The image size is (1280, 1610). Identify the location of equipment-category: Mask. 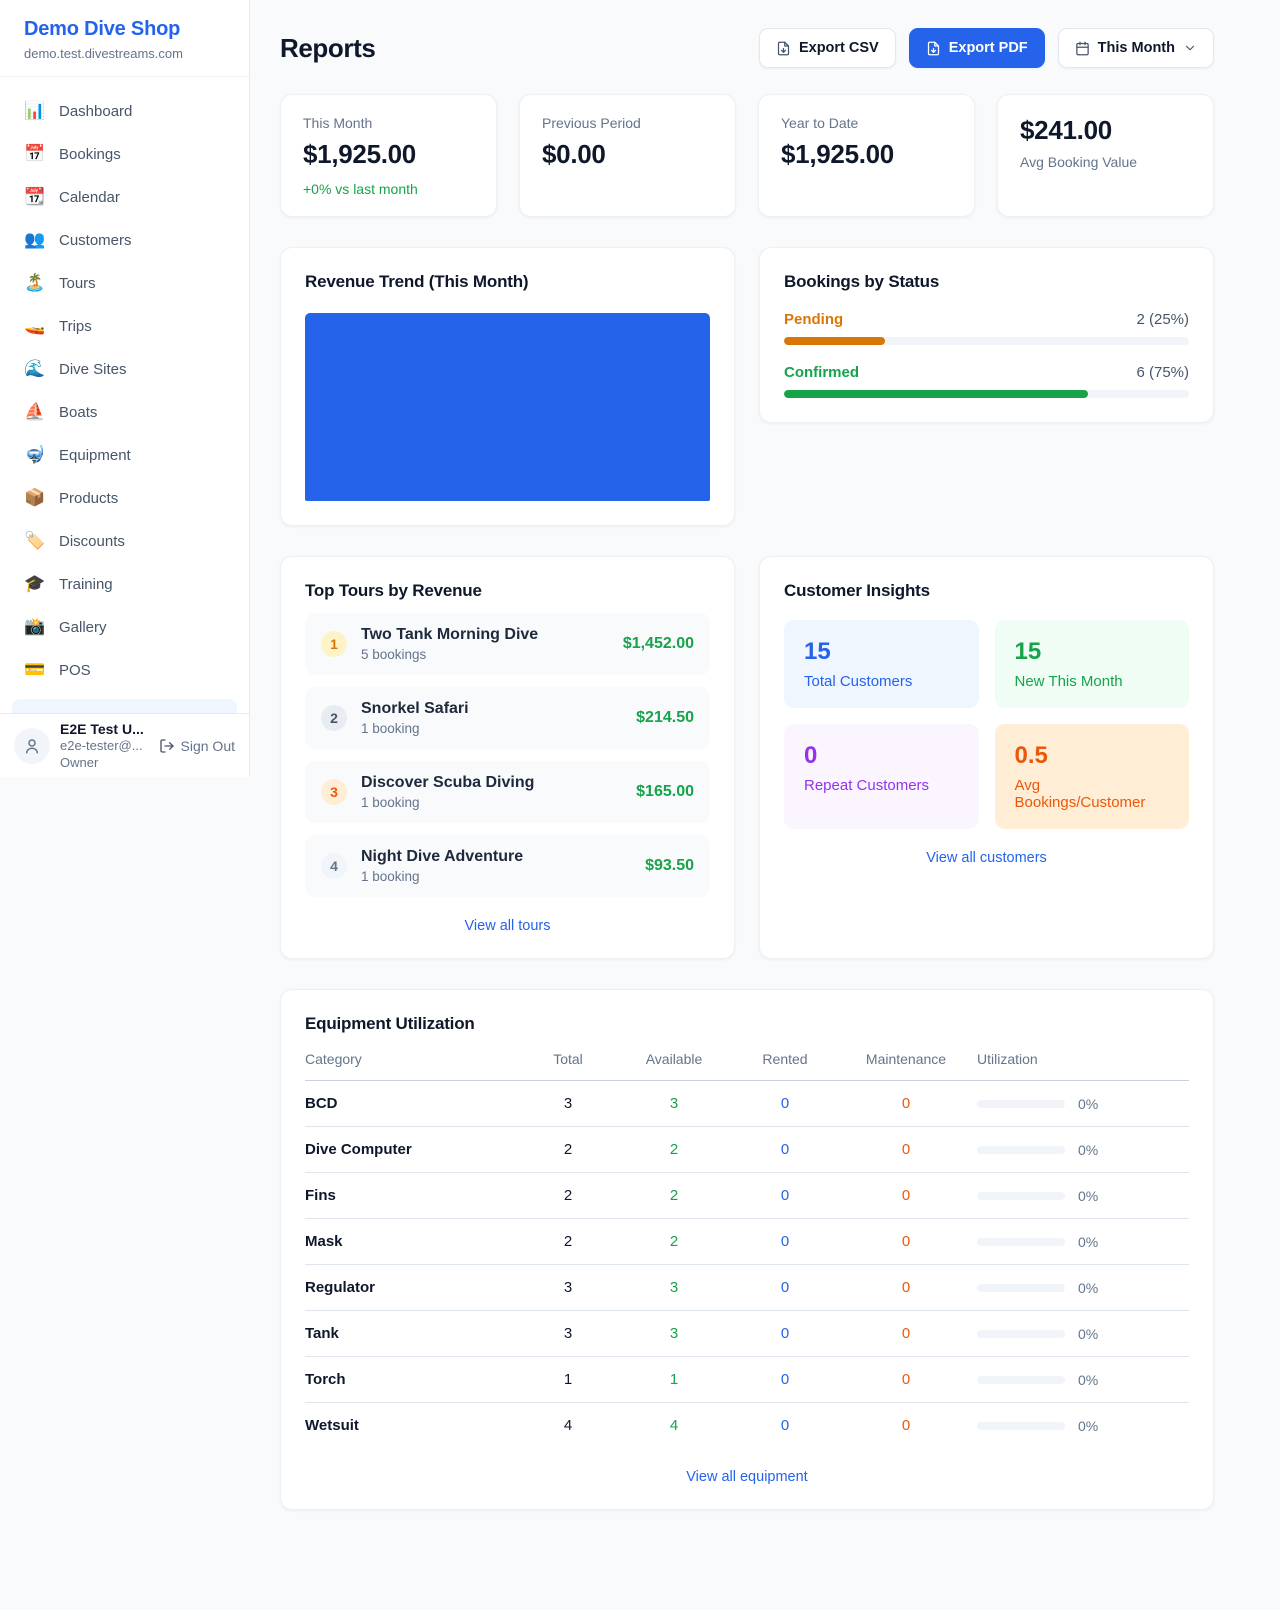
(324, 1241).